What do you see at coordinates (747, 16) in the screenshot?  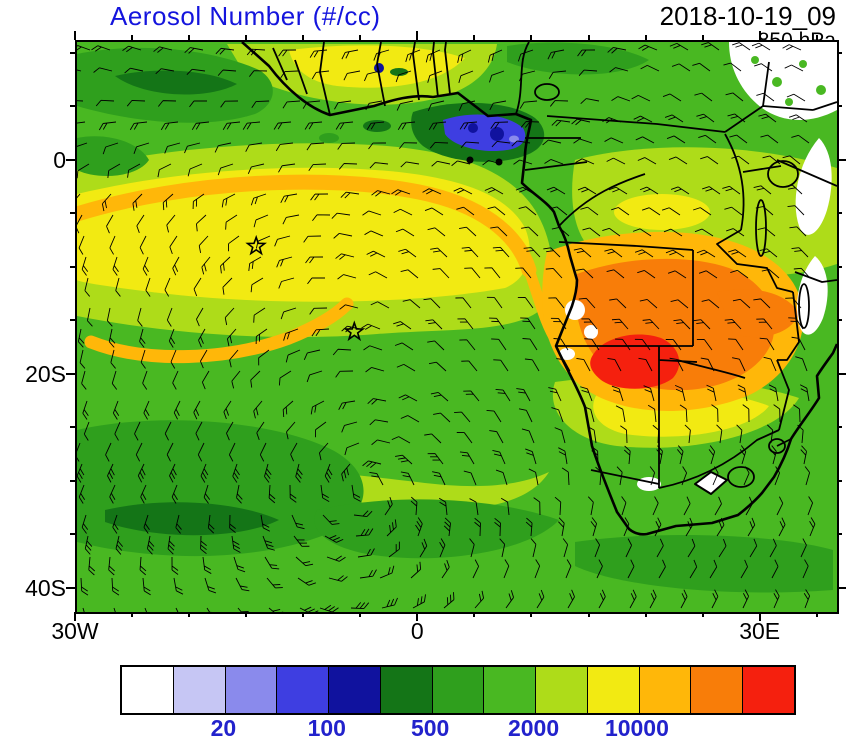 I see `datetime-label: 2018-10-19_09` at bounding box center [747, 16].